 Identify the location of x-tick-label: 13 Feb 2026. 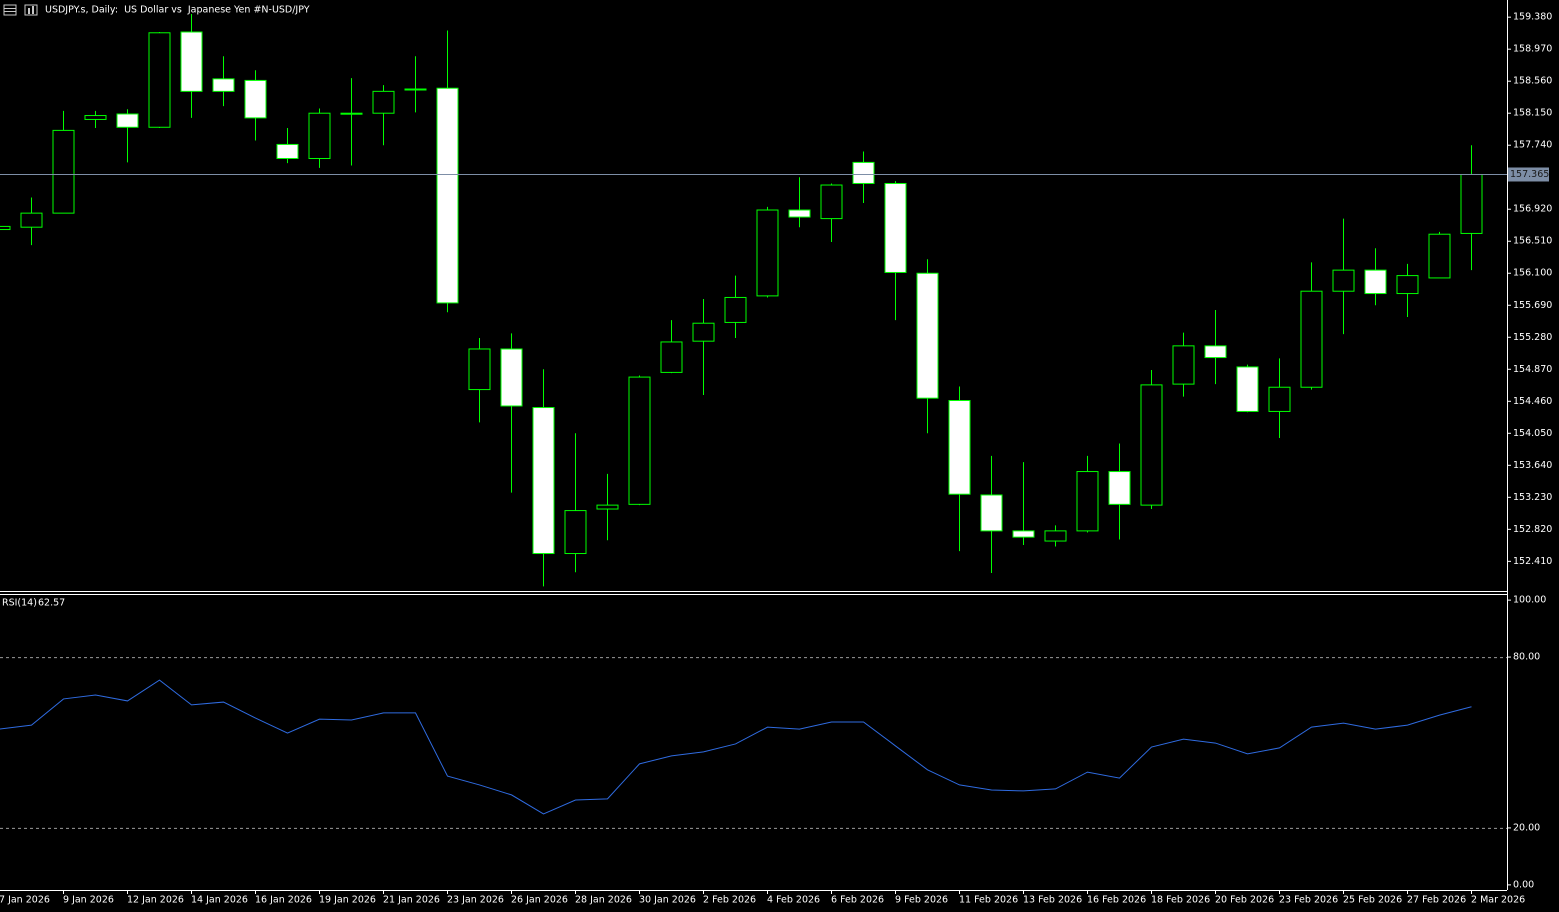
(1052, 900).